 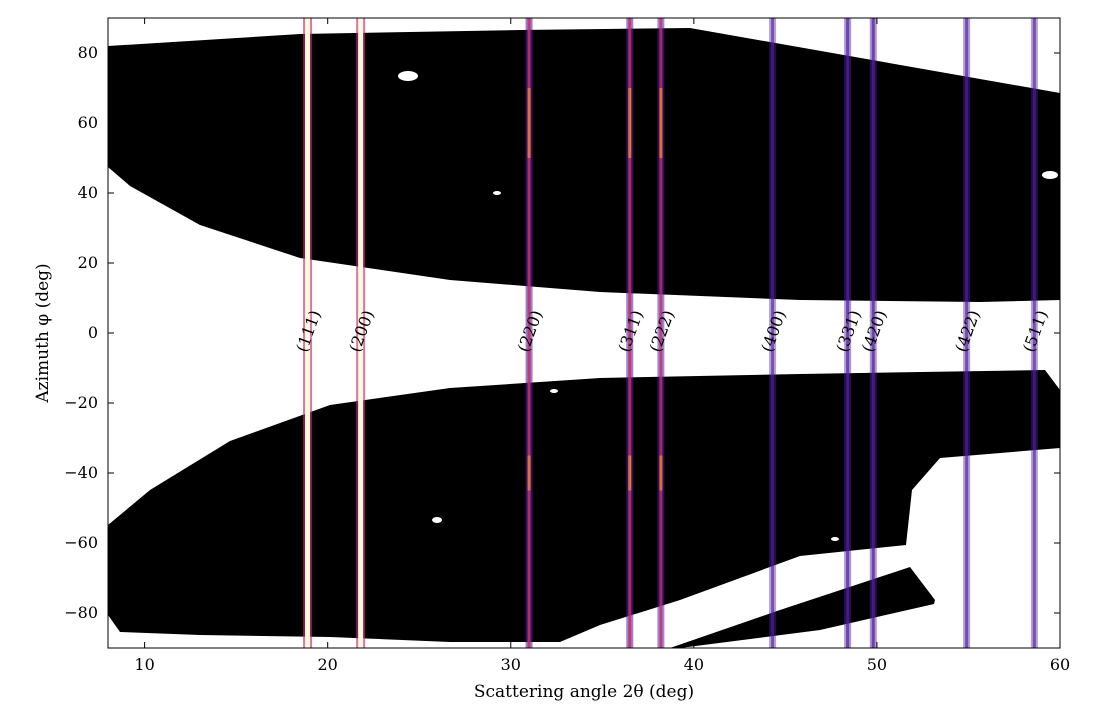 I want to click on x-tick-label: 40, so click(x=694, y=664).